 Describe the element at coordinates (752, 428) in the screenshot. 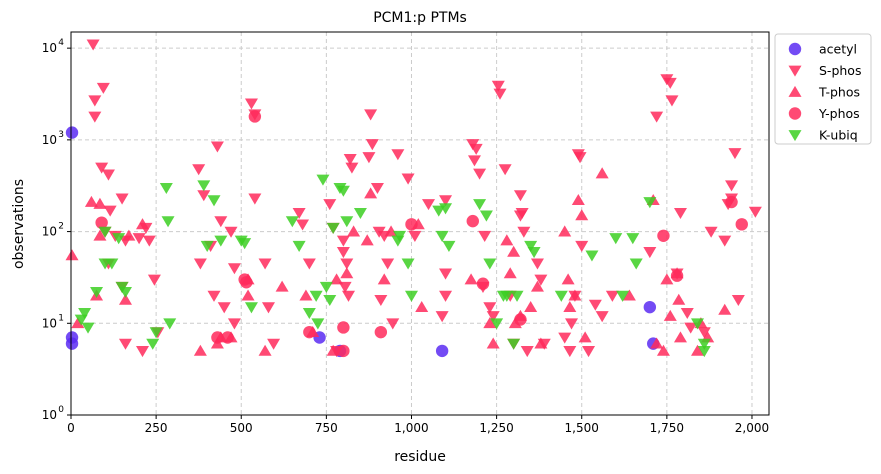

I see `x-tick-label: 2,000` at that location.